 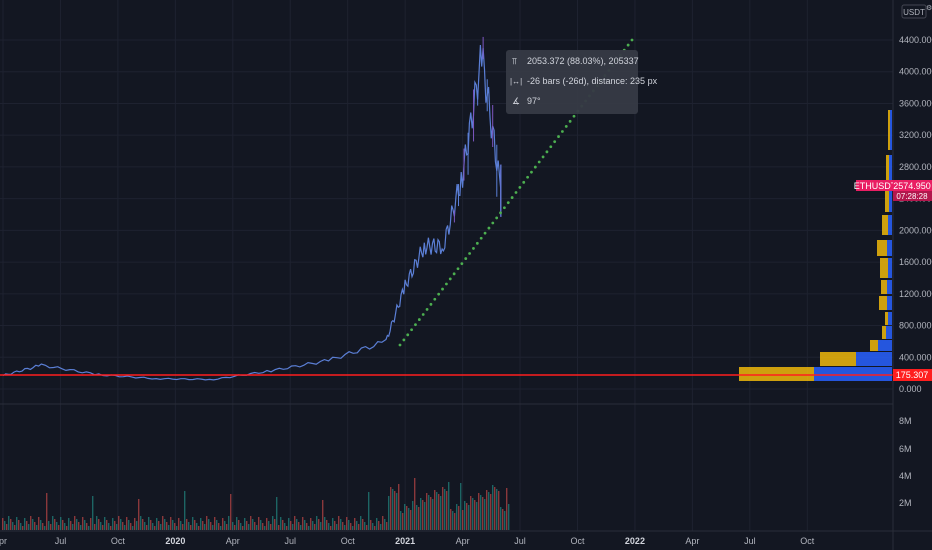 What do you see at coordinates (807, 541) in the screenshot?
I see `time-tick-label: Oct` at bounding box center [807, 541].